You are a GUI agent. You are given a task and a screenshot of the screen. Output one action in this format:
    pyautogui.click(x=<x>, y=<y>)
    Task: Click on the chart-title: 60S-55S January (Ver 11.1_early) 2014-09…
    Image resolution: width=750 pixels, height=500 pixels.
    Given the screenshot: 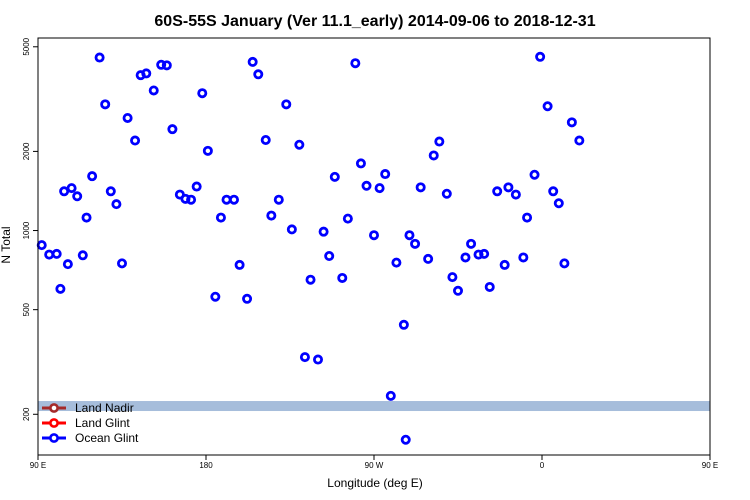 What is the action you would take?
    pyautogui.click(x=374, y=21)
    